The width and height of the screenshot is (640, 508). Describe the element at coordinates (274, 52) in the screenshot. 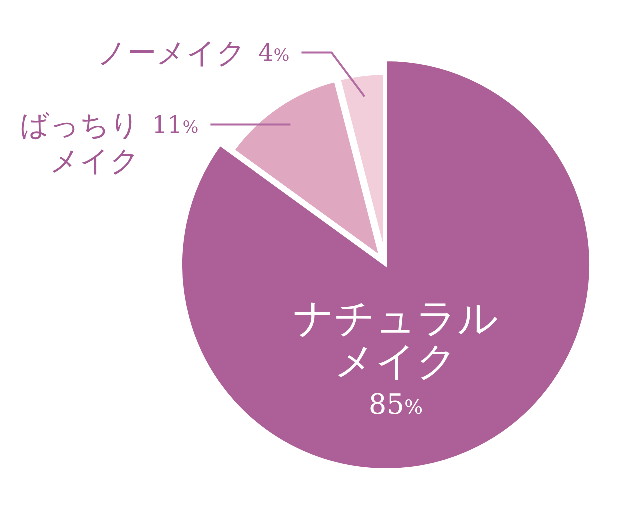

I see `data-label: 4%` at that location.